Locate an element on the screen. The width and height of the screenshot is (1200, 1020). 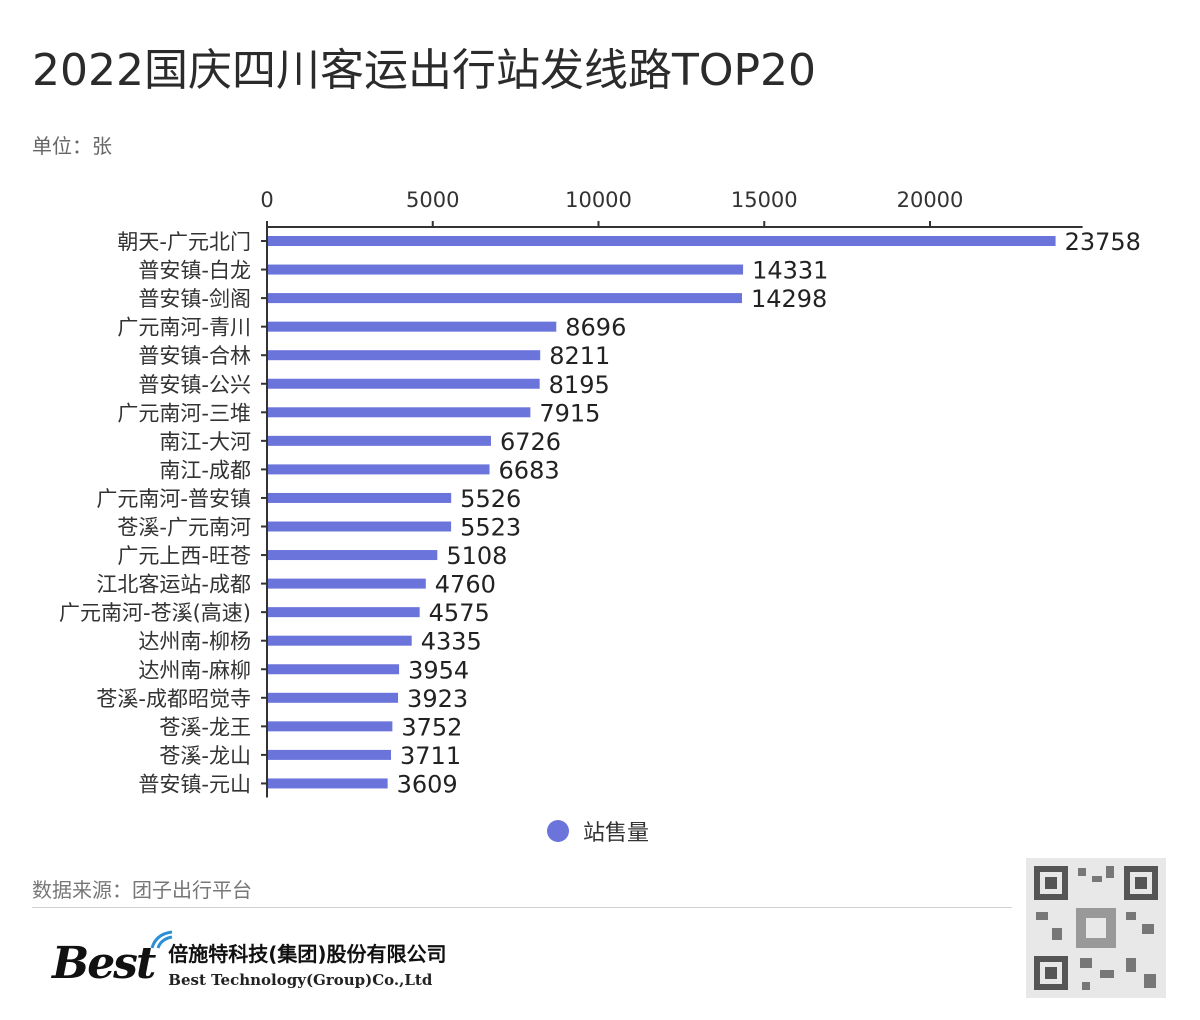
category-label: 普安镇-剑阁 is located at coordinates (194, 299).